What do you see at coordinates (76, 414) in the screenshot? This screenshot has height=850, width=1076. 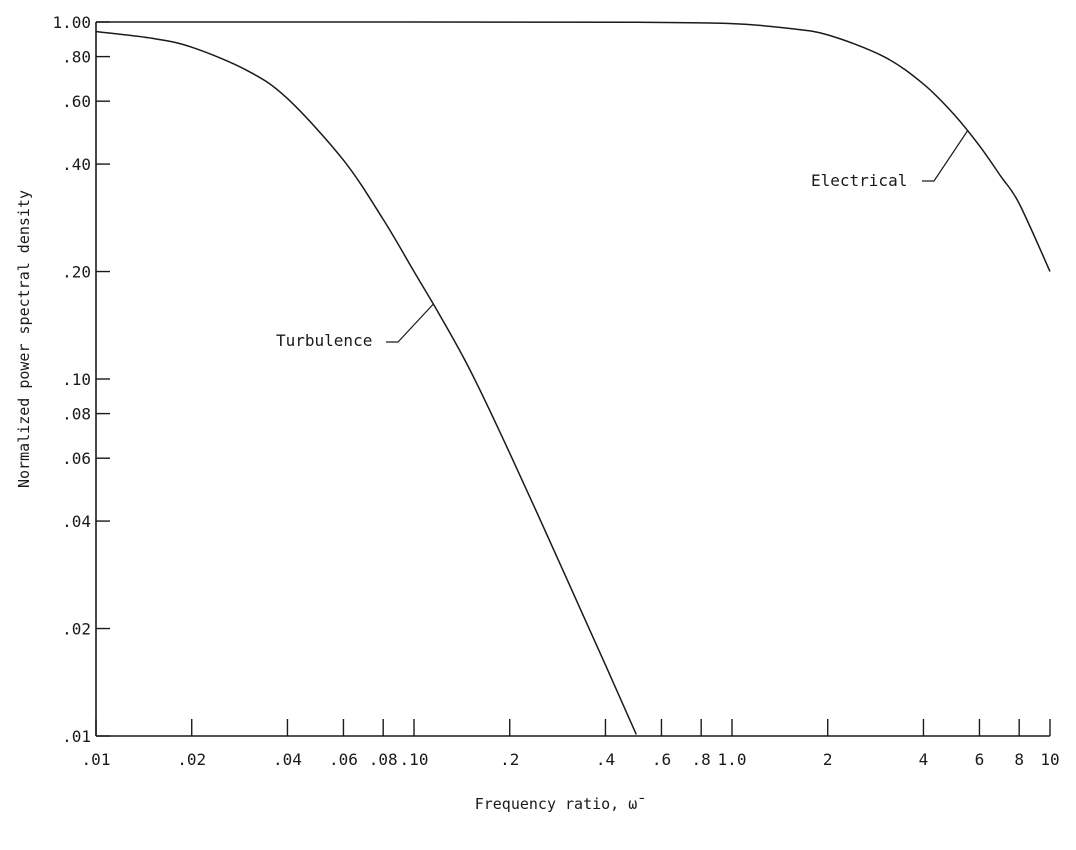 I see `y-tick-label-0-08: .08` at bounding box center [76, 414].